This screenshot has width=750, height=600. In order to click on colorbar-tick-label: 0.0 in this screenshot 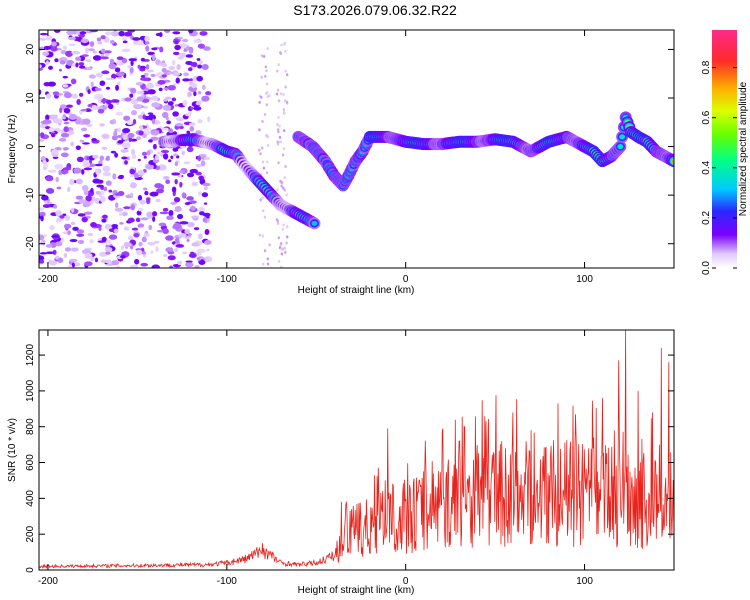, I will do `click(706, 268)`.